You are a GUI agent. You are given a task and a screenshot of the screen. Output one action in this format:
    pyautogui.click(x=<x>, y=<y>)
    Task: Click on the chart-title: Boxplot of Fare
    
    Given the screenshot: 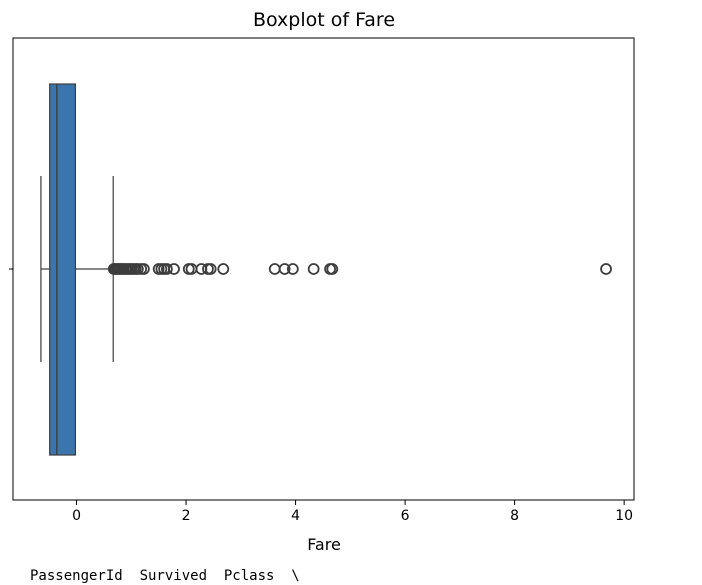 What is the action you would take?
    pyautogui.click(x=324, y=20)
    